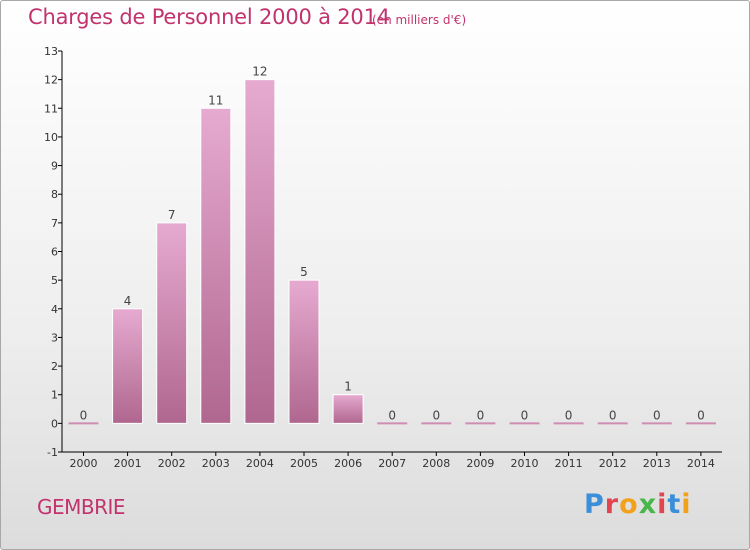 The image size is (750, 550). What do you see at coordinates (348, 387) in the screenshot?
I see `data-label: 1` at bounding box center [348, 387].